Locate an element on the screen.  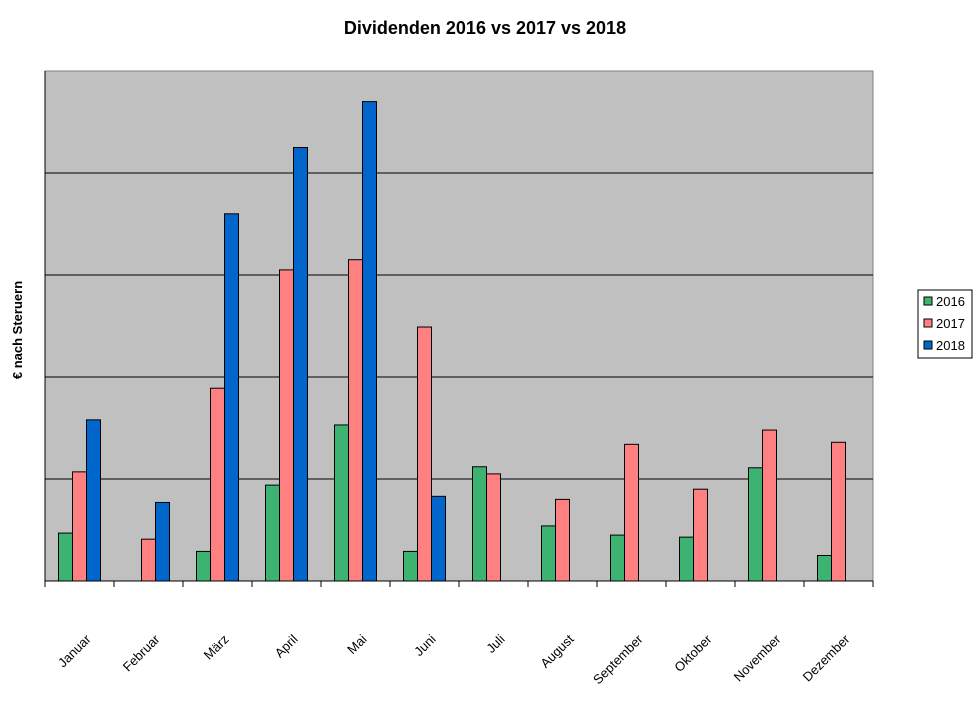
bar-2016-september is located at coordinates (617, 558).